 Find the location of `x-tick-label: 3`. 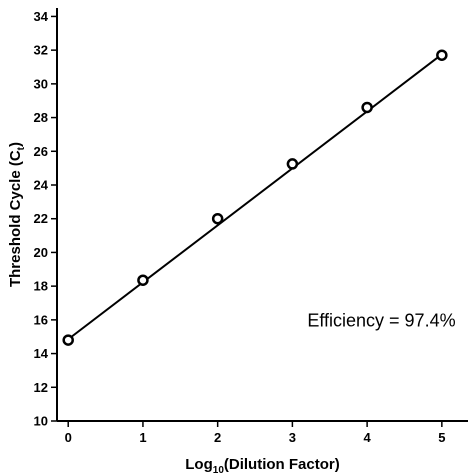

x-tick-label: 3 is located at coordinates (292, 437).